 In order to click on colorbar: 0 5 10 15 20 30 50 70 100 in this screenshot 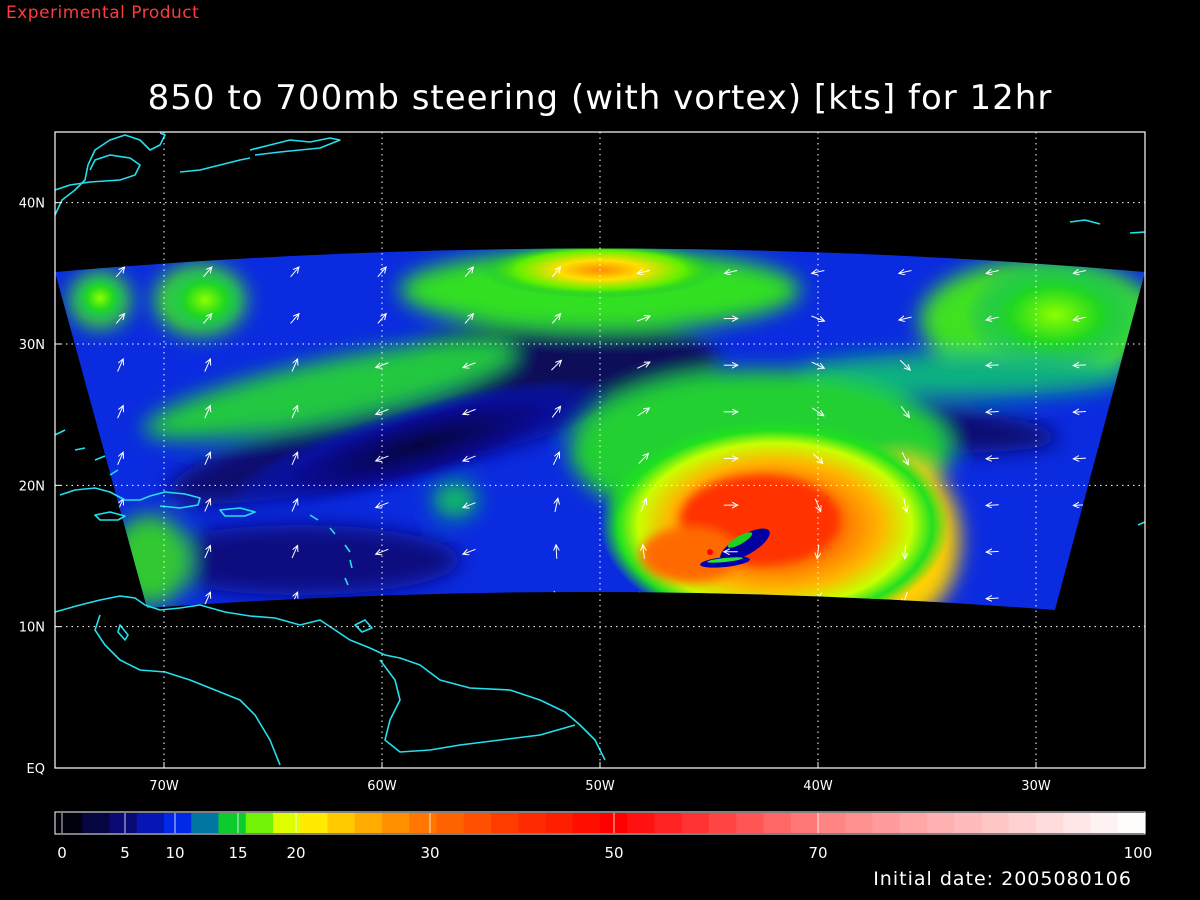, I will do `click(603, 836)`.